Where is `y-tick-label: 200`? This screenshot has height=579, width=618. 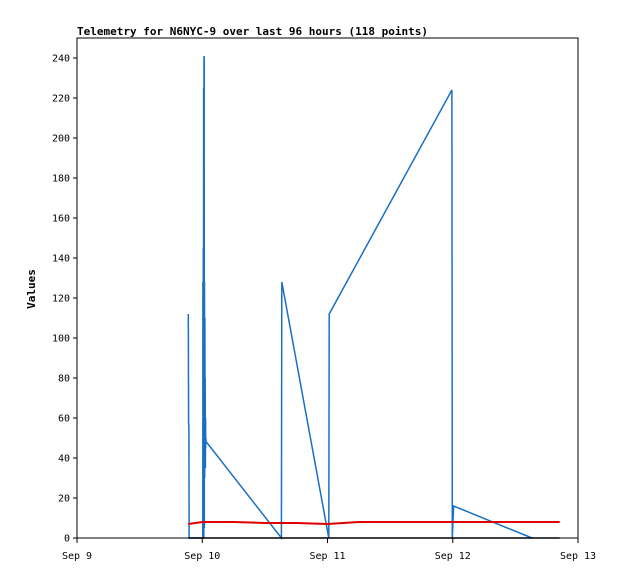
y-tick-label: 200 is located at coordinates (61, 139).